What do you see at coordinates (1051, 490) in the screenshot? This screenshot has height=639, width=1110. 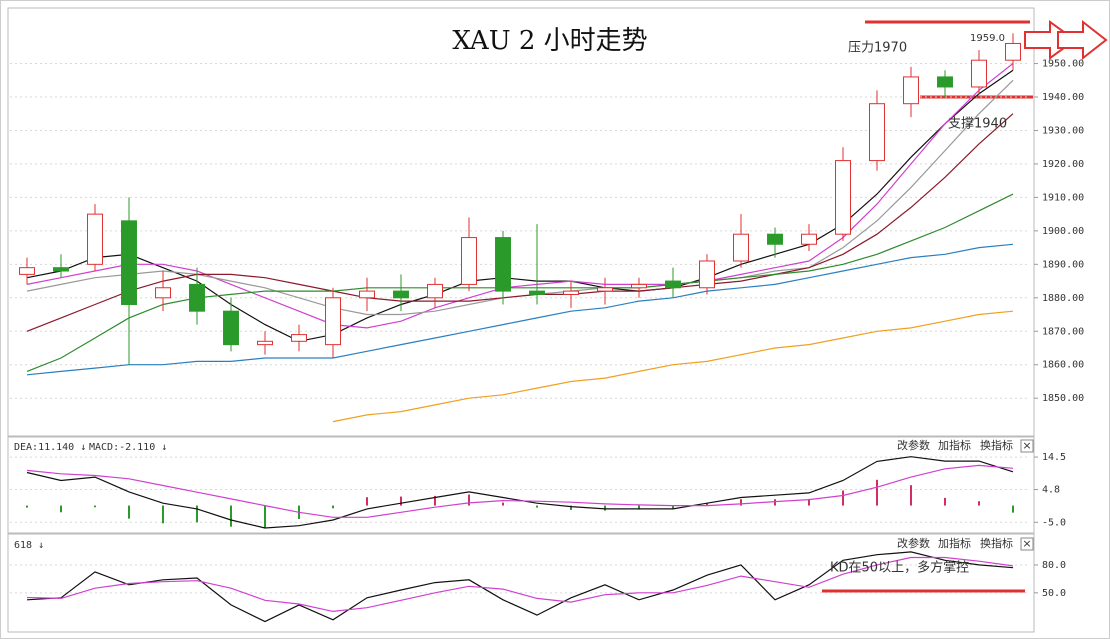 I see `y-tick-label: 4.8` at bounding box center [1051, 490].